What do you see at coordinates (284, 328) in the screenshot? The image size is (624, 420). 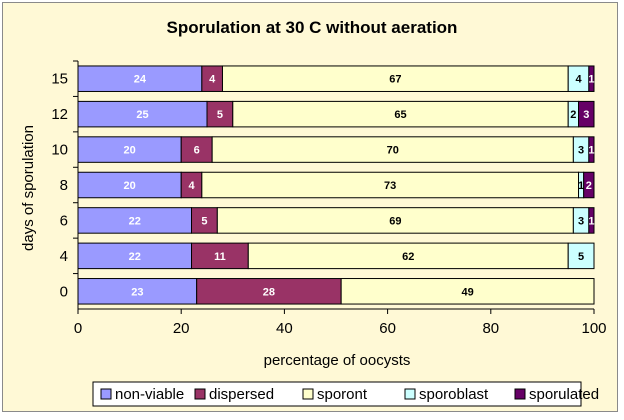 I see `x-tick-label: 40` at bounding box center [284, 328].